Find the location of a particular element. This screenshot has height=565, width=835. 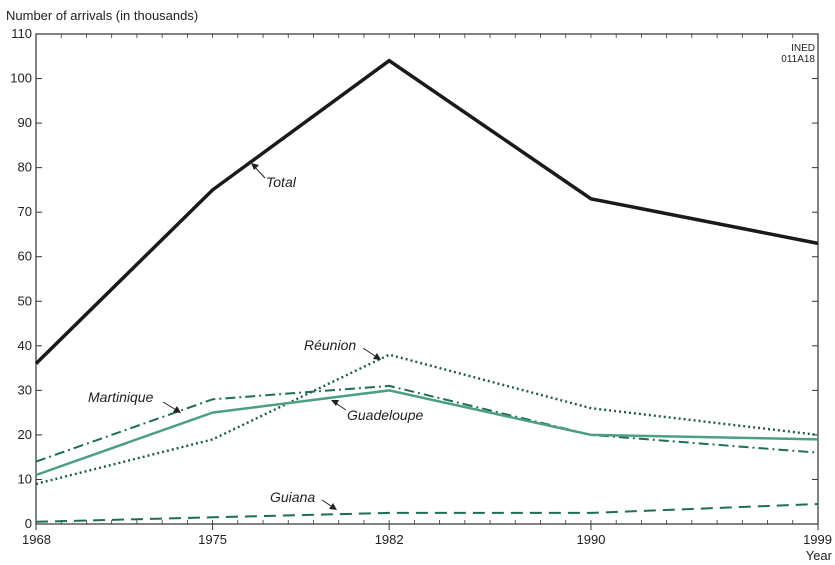

y-tick-label: 20 is located at coordinates (25, 434).